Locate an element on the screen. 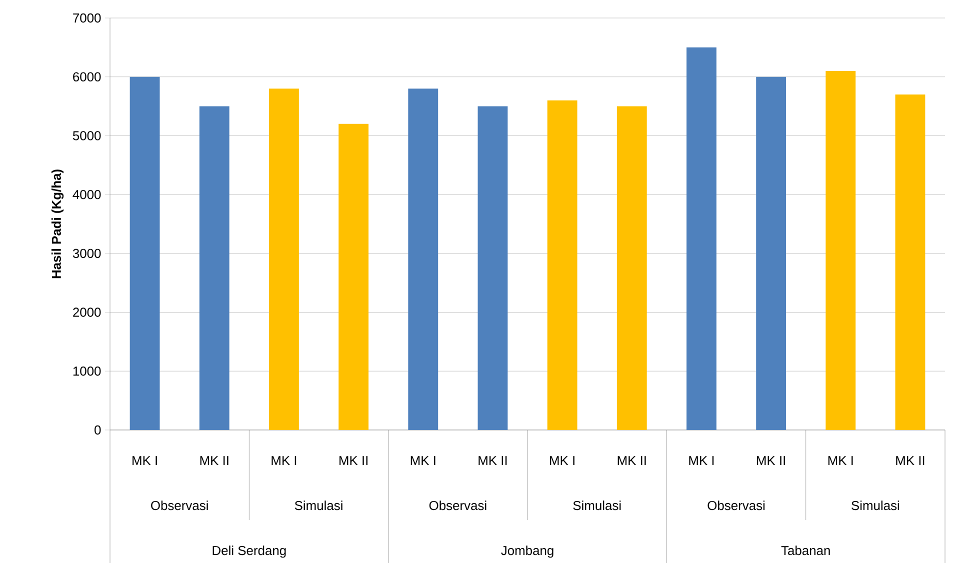  y-tick-label: 3000 is located at coordinates (86, 253).